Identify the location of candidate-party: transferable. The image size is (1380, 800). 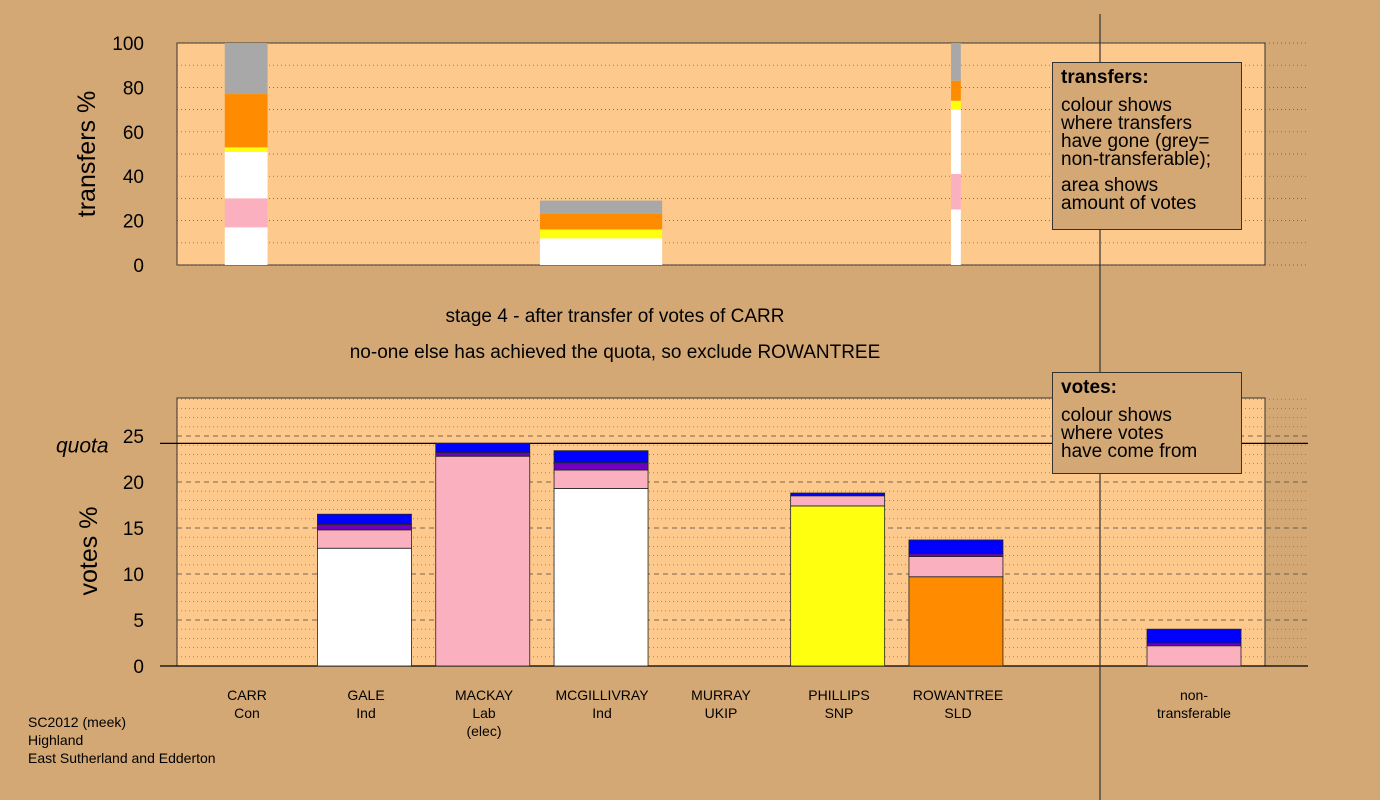
(1194, 713).